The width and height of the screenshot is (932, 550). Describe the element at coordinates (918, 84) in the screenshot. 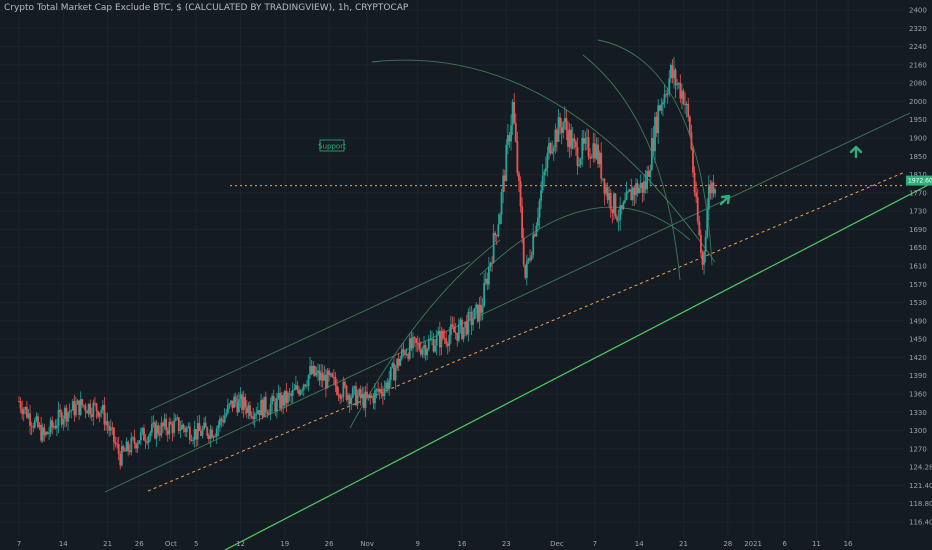

I see `y-tick-label: 2080` at that location.